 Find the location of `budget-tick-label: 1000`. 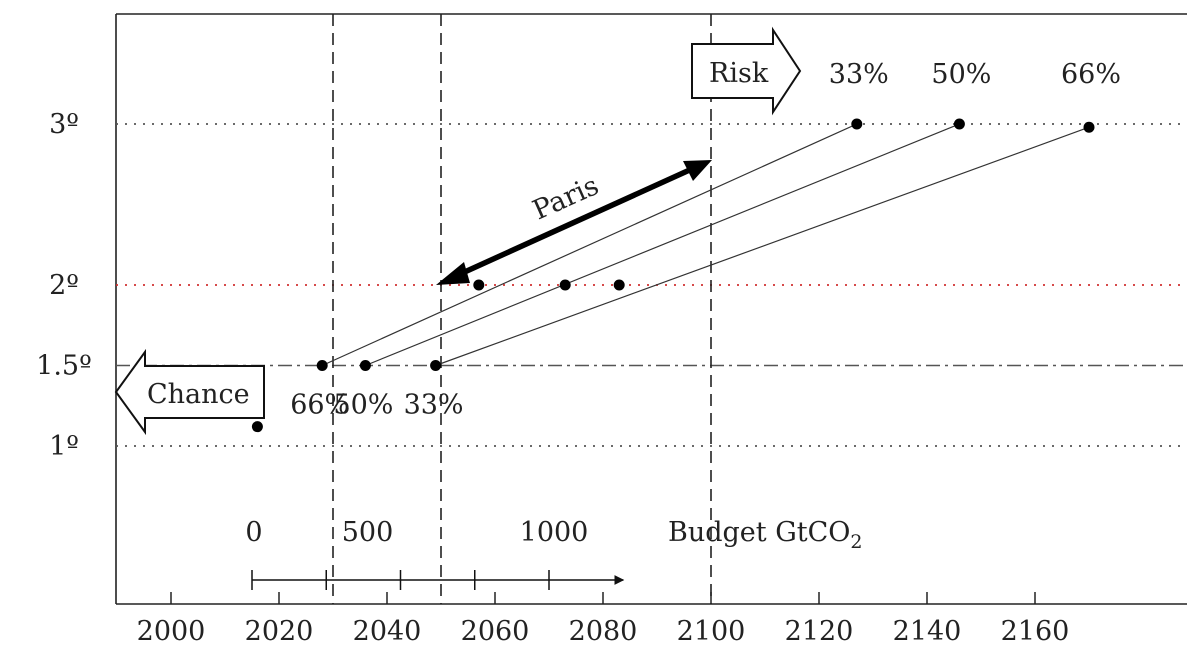

budget-tick-label: 1000 is located at coordinates (554, 532).